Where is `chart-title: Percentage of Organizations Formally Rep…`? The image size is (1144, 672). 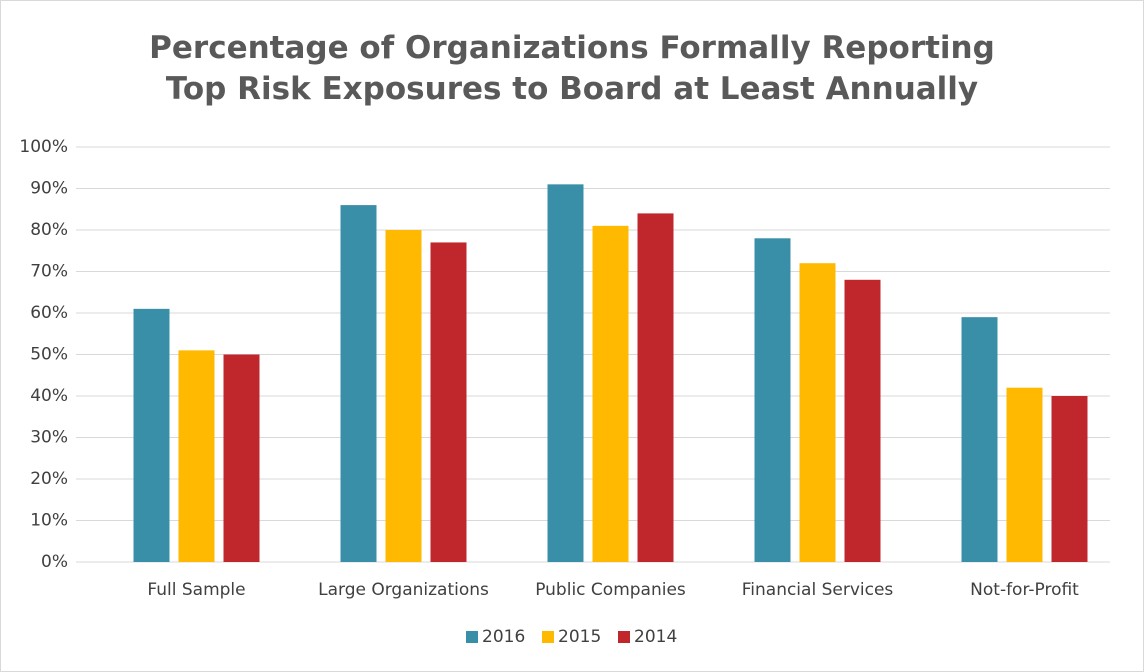 chart-title: Percentage of Organizations Formally Rep… is located at coordinates (572, 68).